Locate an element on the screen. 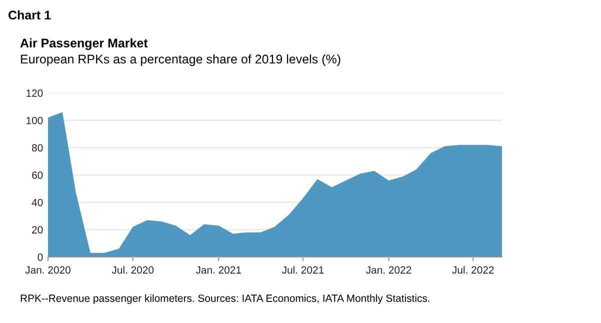 The height and width of the screenshot is (323, 601). x-tick-label: Jul. 2021 is located at coordinates (303, 270).